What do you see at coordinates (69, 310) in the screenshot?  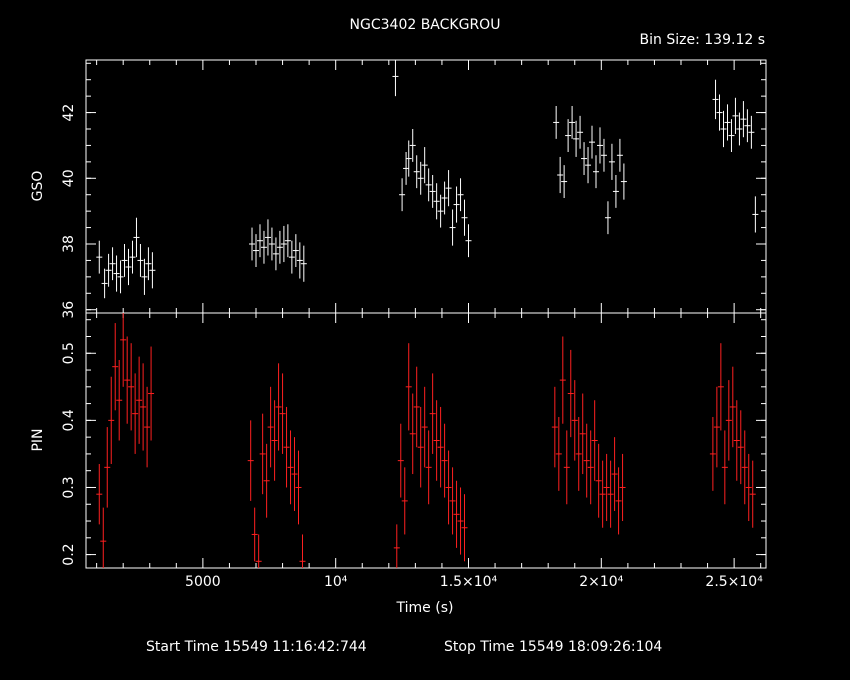 I see `gso-ytick-label: 36` at bounding box center [69, 310].